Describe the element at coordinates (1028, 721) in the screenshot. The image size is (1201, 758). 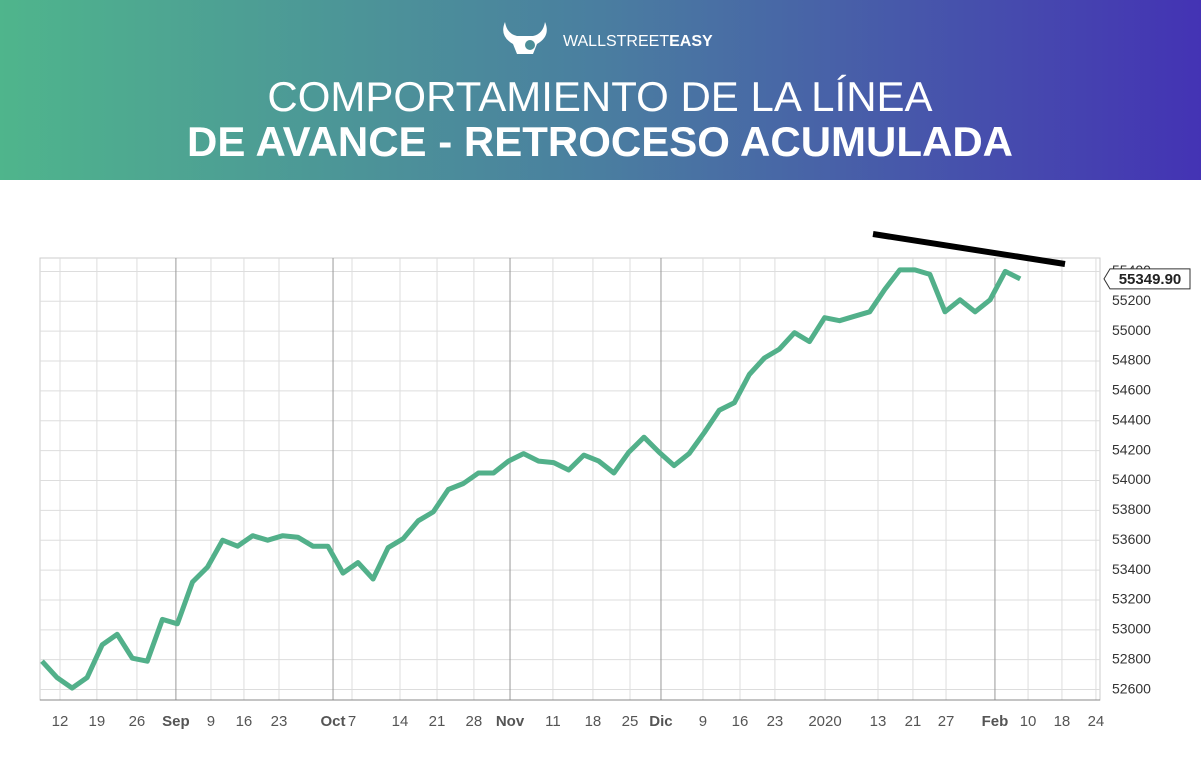
I see `x-tick-label: 10` at that location.